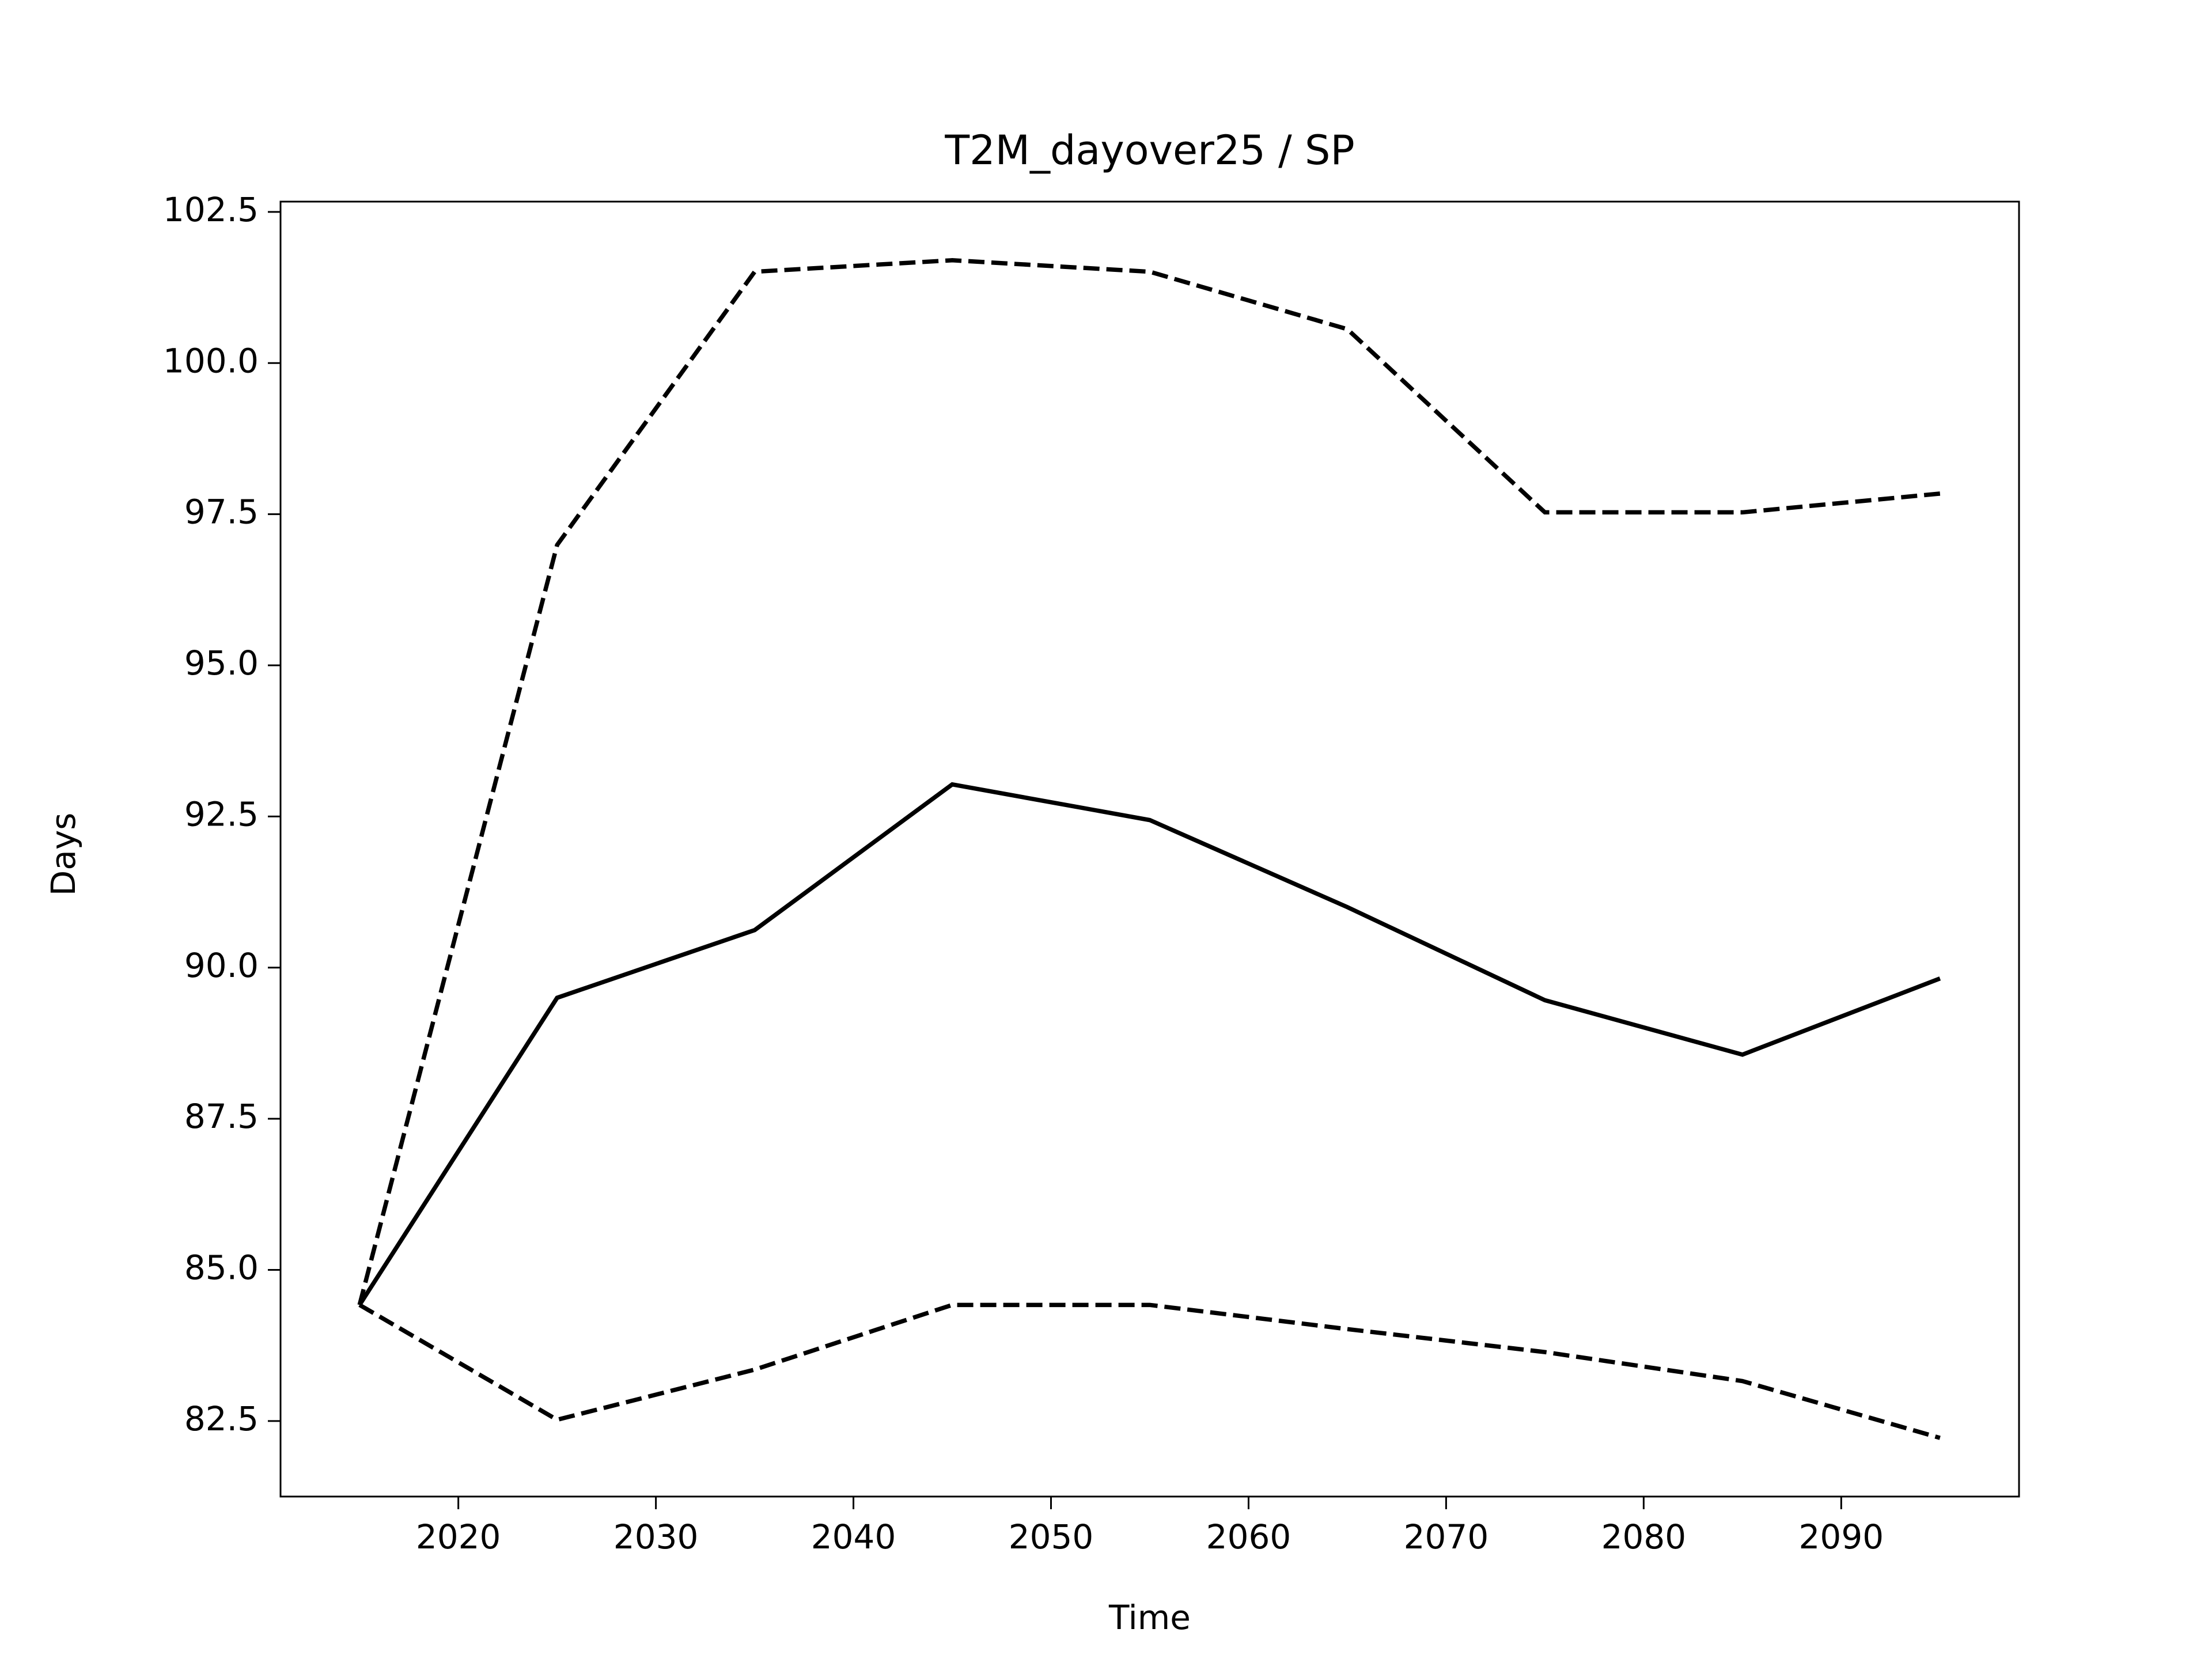 The image size is (2212, 1659). I want to click on x-tick-label: 2030, so click(656, 1536).